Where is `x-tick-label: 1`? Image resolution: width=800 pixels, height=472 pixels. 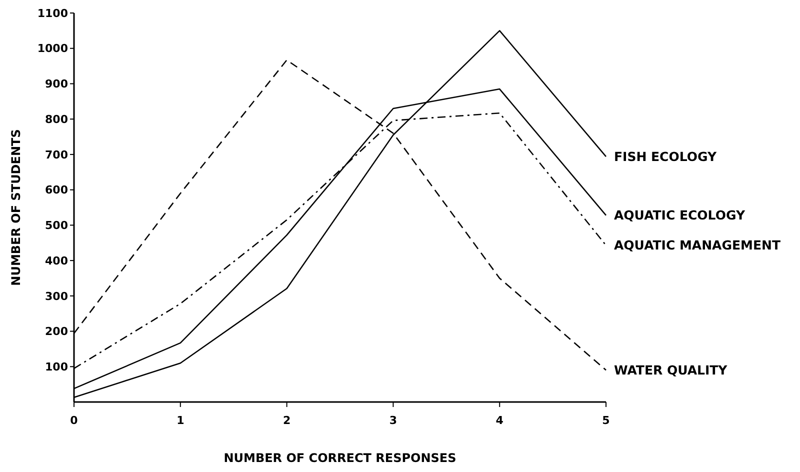 x-tick-label: 1 is located at coordinates (180, 420).